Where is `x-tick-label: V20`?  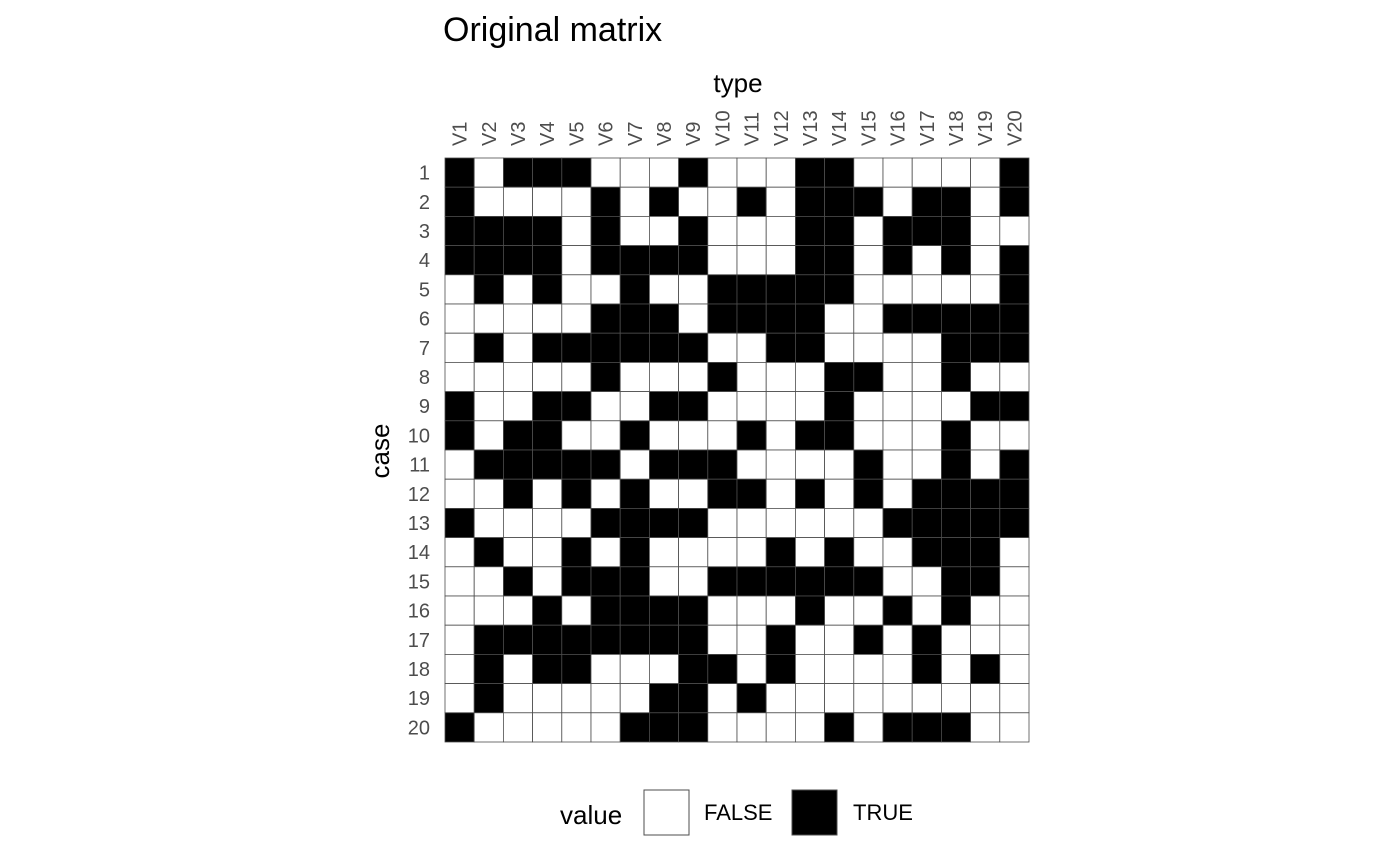 x-tick-label: V20 is located at coordinates (1015, 128).